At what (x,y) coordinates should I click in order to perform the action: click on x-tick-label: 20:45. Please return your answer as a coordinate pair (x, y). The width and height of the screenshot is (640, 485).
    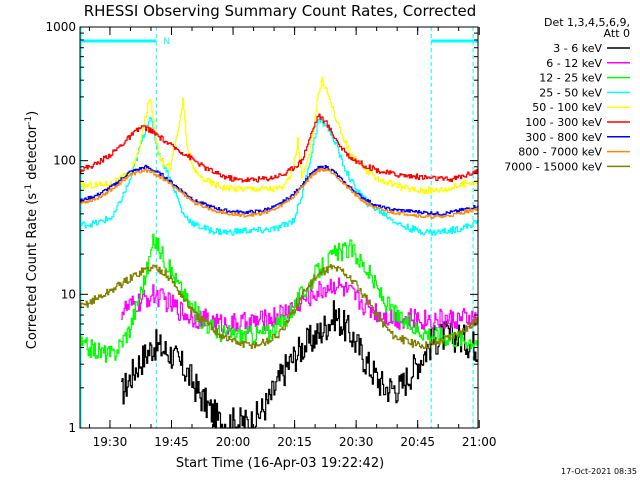
    Looking at the image, I should click on (417, 442).